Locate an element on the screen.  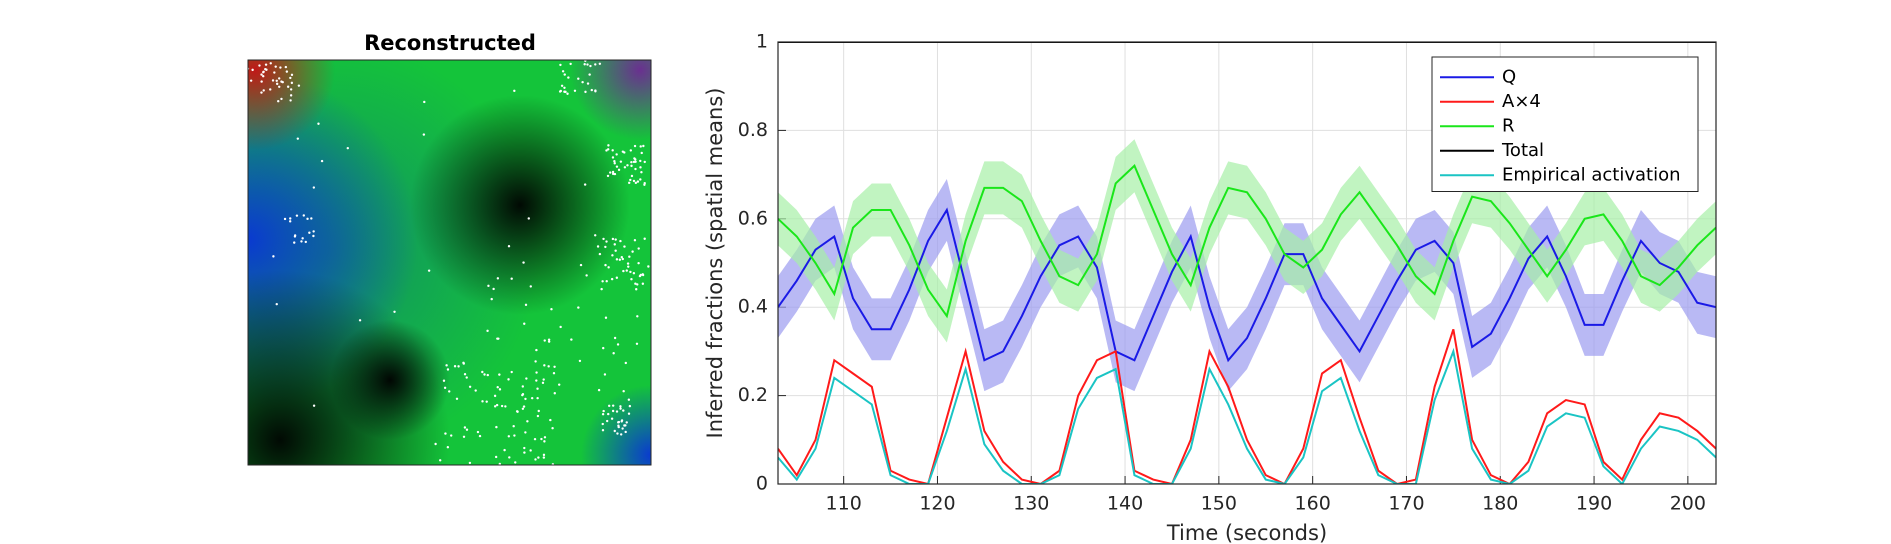
legend-label: A×4 is located at coordinates (1521, 101).